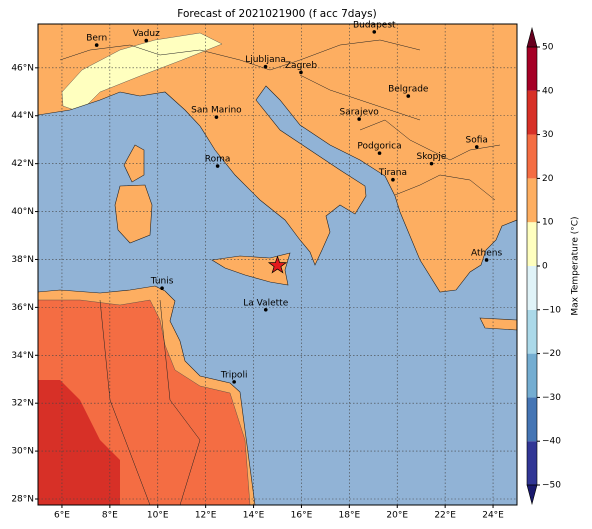  I want to click on y-tick-label: 40°N, so click(22, 212).